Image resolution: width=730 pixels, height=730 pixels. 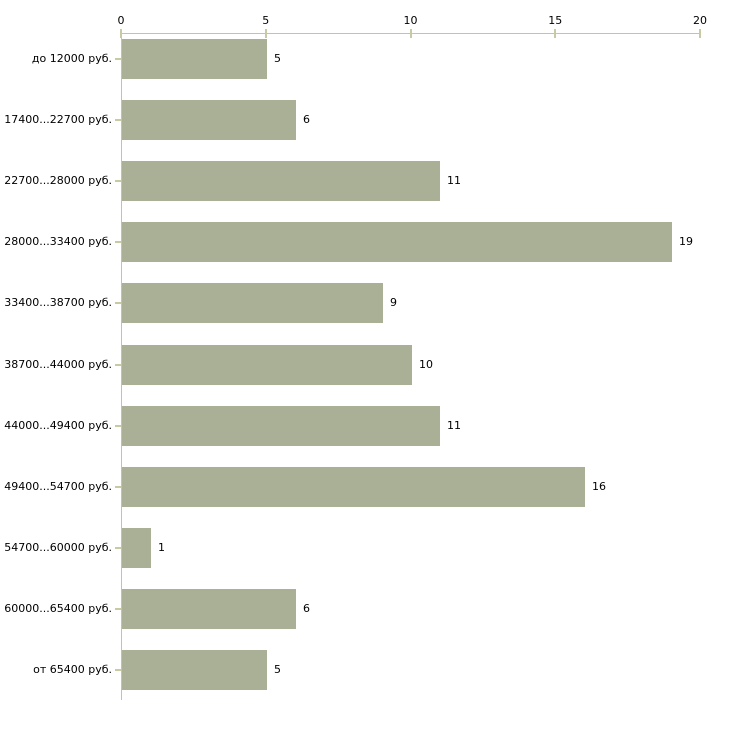 What do you see at coordinates (71, 58) in the screenshot?
I see `category-label: до 12000 руб.` at bounding box center [71, 58].